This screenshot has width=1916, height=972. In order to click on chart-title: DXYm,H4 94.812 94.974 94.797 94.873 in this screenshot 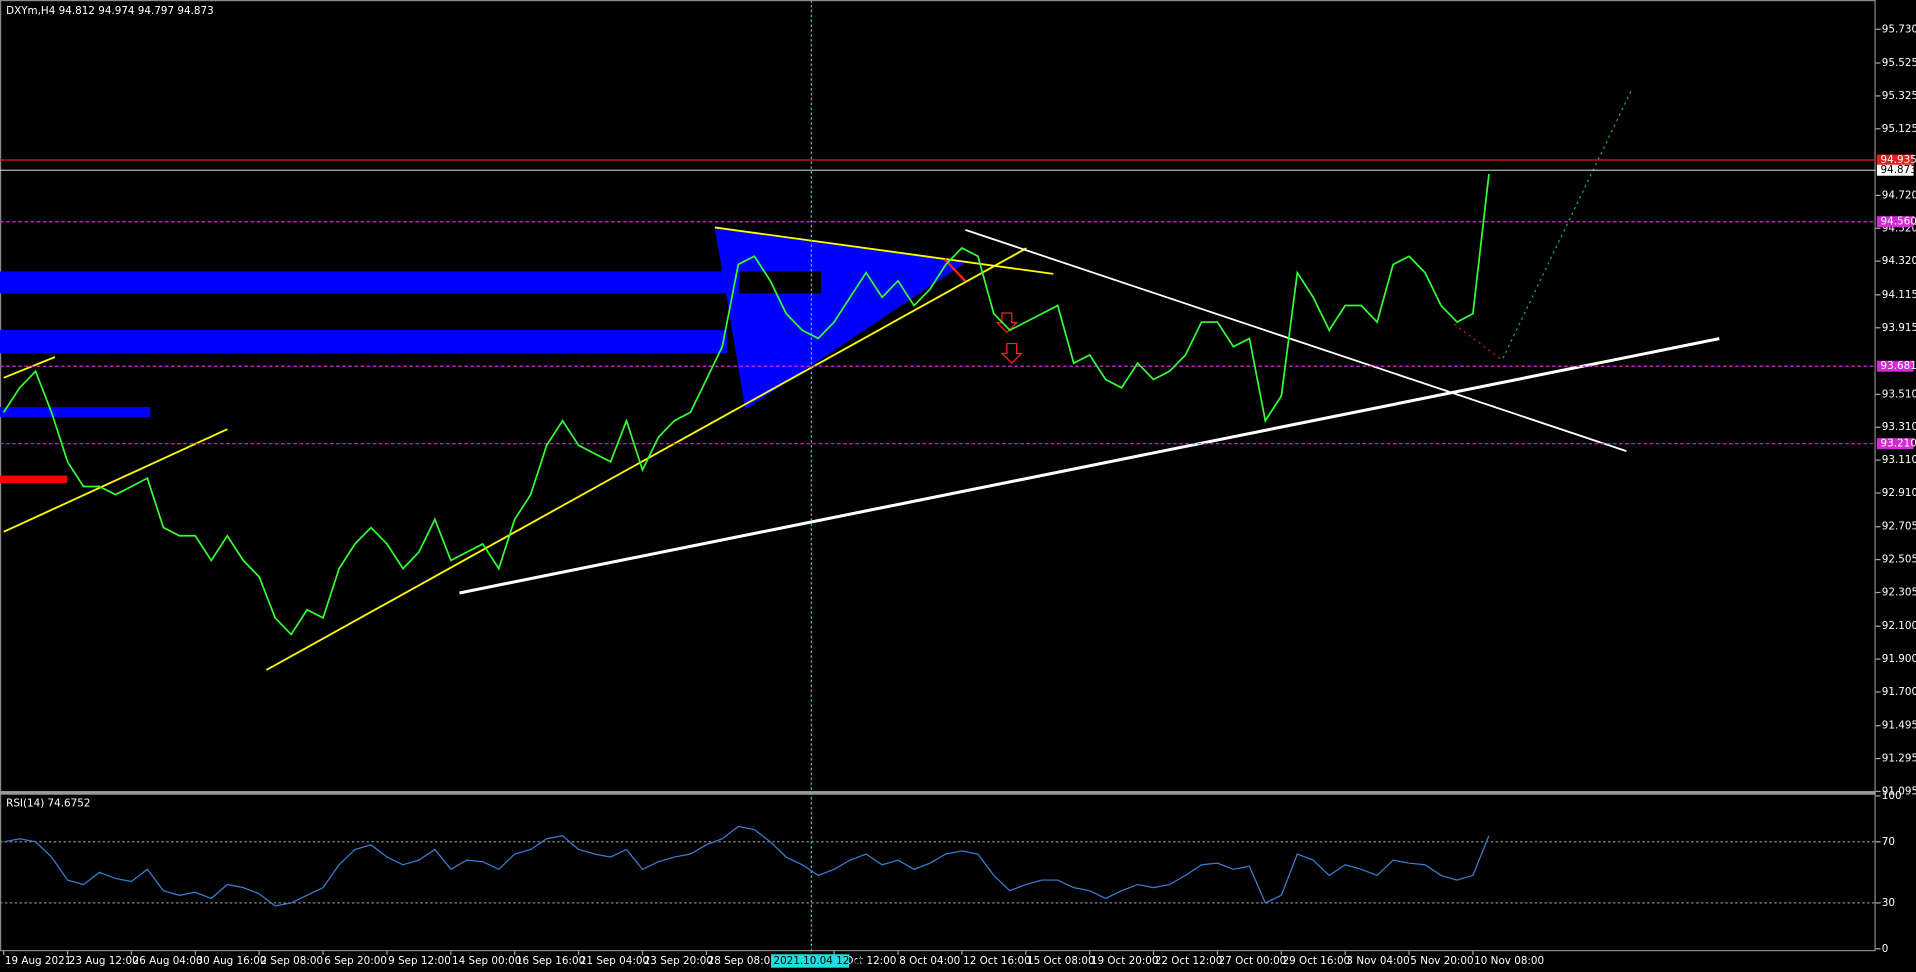, I will do `click(110, 11)`.